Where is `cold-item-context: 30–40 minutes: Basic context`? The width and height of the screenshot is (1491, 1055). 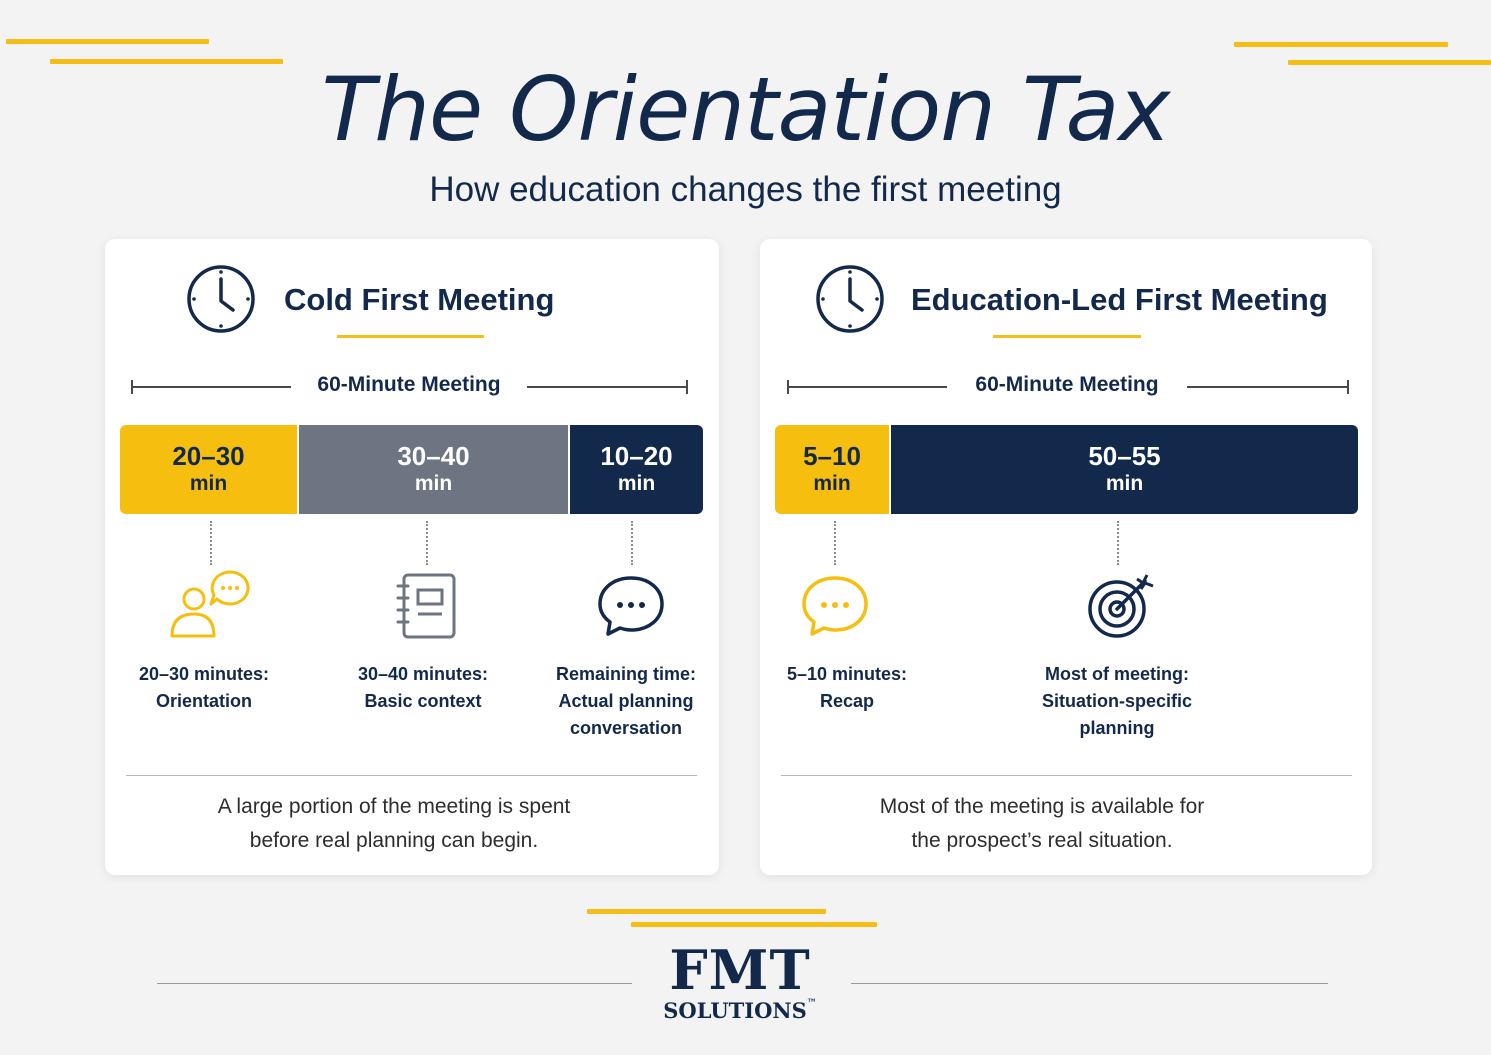
cold-item-context: 30–40 minutes: Basic context is located at coordinates (423, 688).